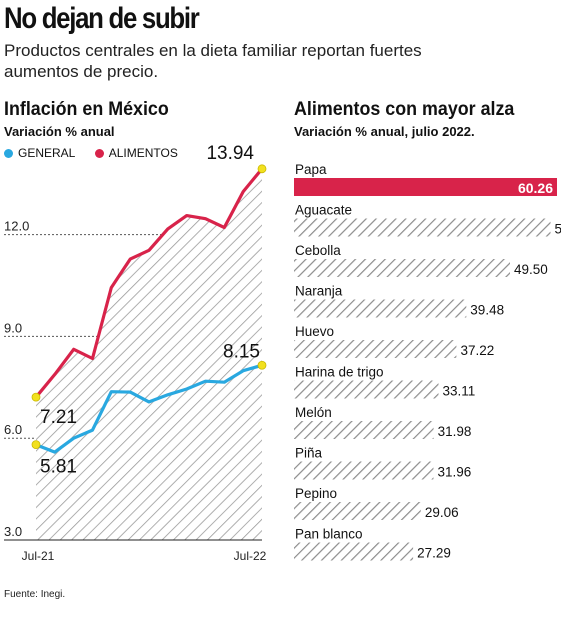 This screenshot has height=620, width=561. Describe the element at coordinates (86, 109) in the screenshot. I see `line-chart-title: Inflación en México` at that location.